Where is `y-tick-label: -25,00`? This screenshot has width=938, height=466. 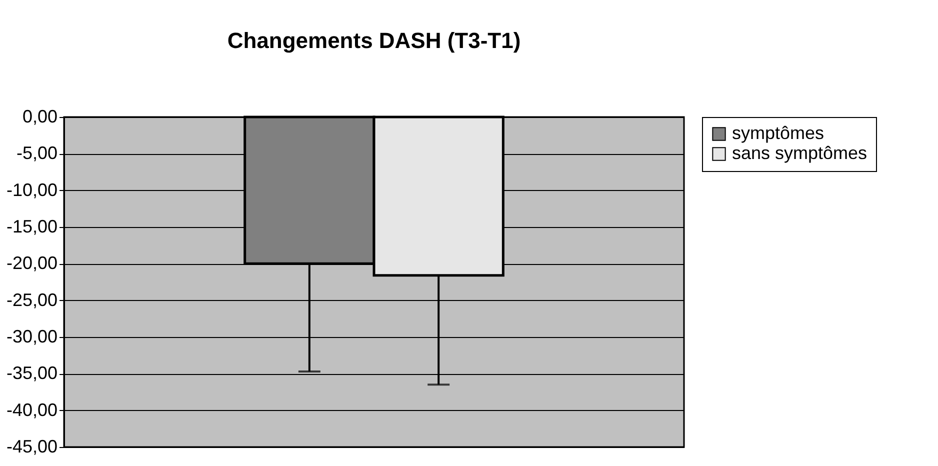 y-tick-label: -25,00 is located at coordinates (32, 300).